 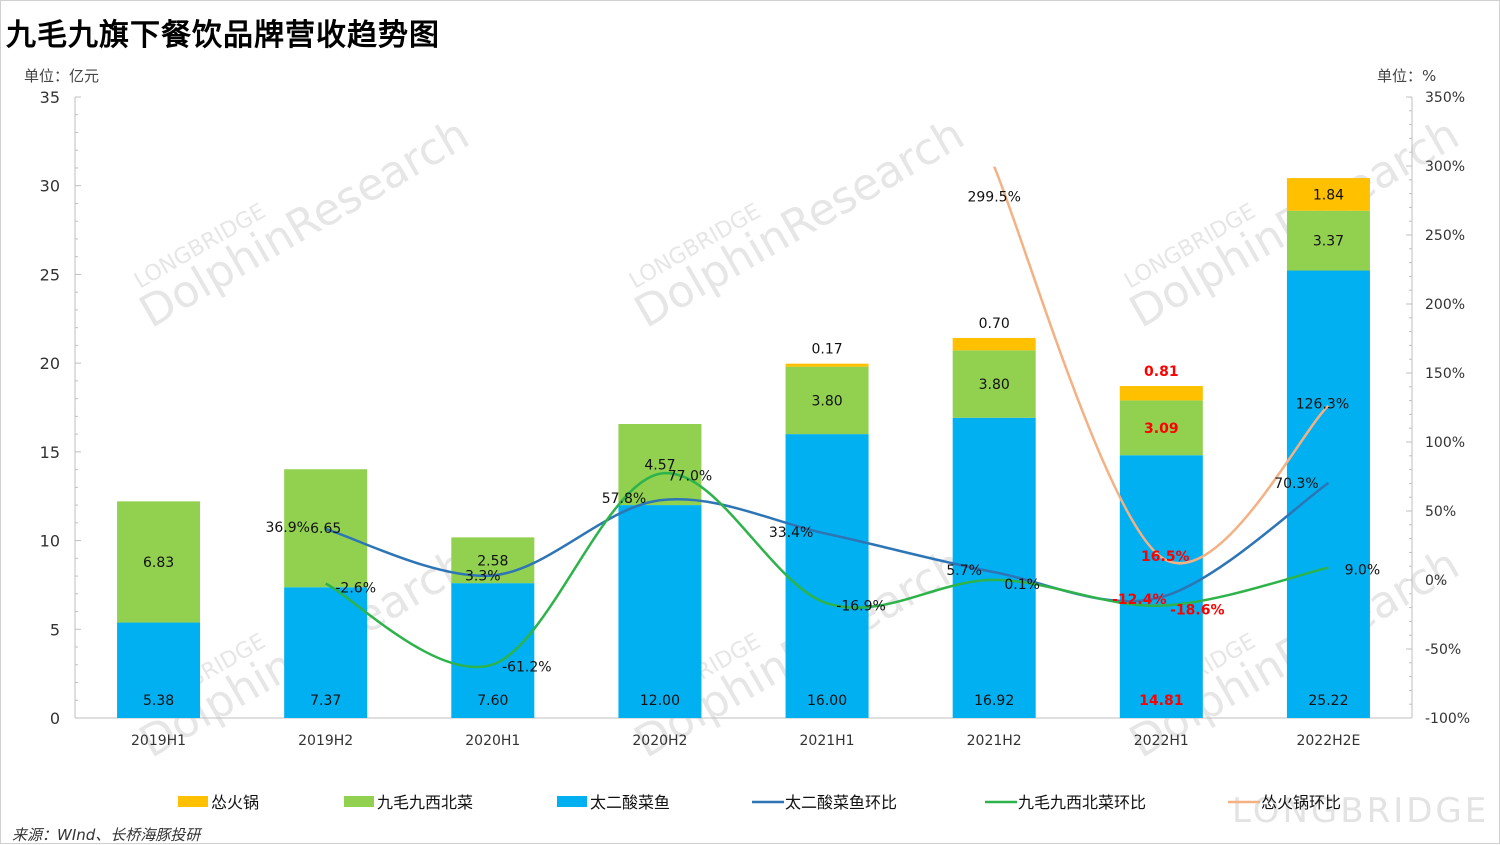 I want to click on legend: 怂火锅 九毛九西北菜 太二酸菜鱼 太二酸菜鱼环比 九毛九西北菜环比 怂火锅环比, so click(x=759, y=802).